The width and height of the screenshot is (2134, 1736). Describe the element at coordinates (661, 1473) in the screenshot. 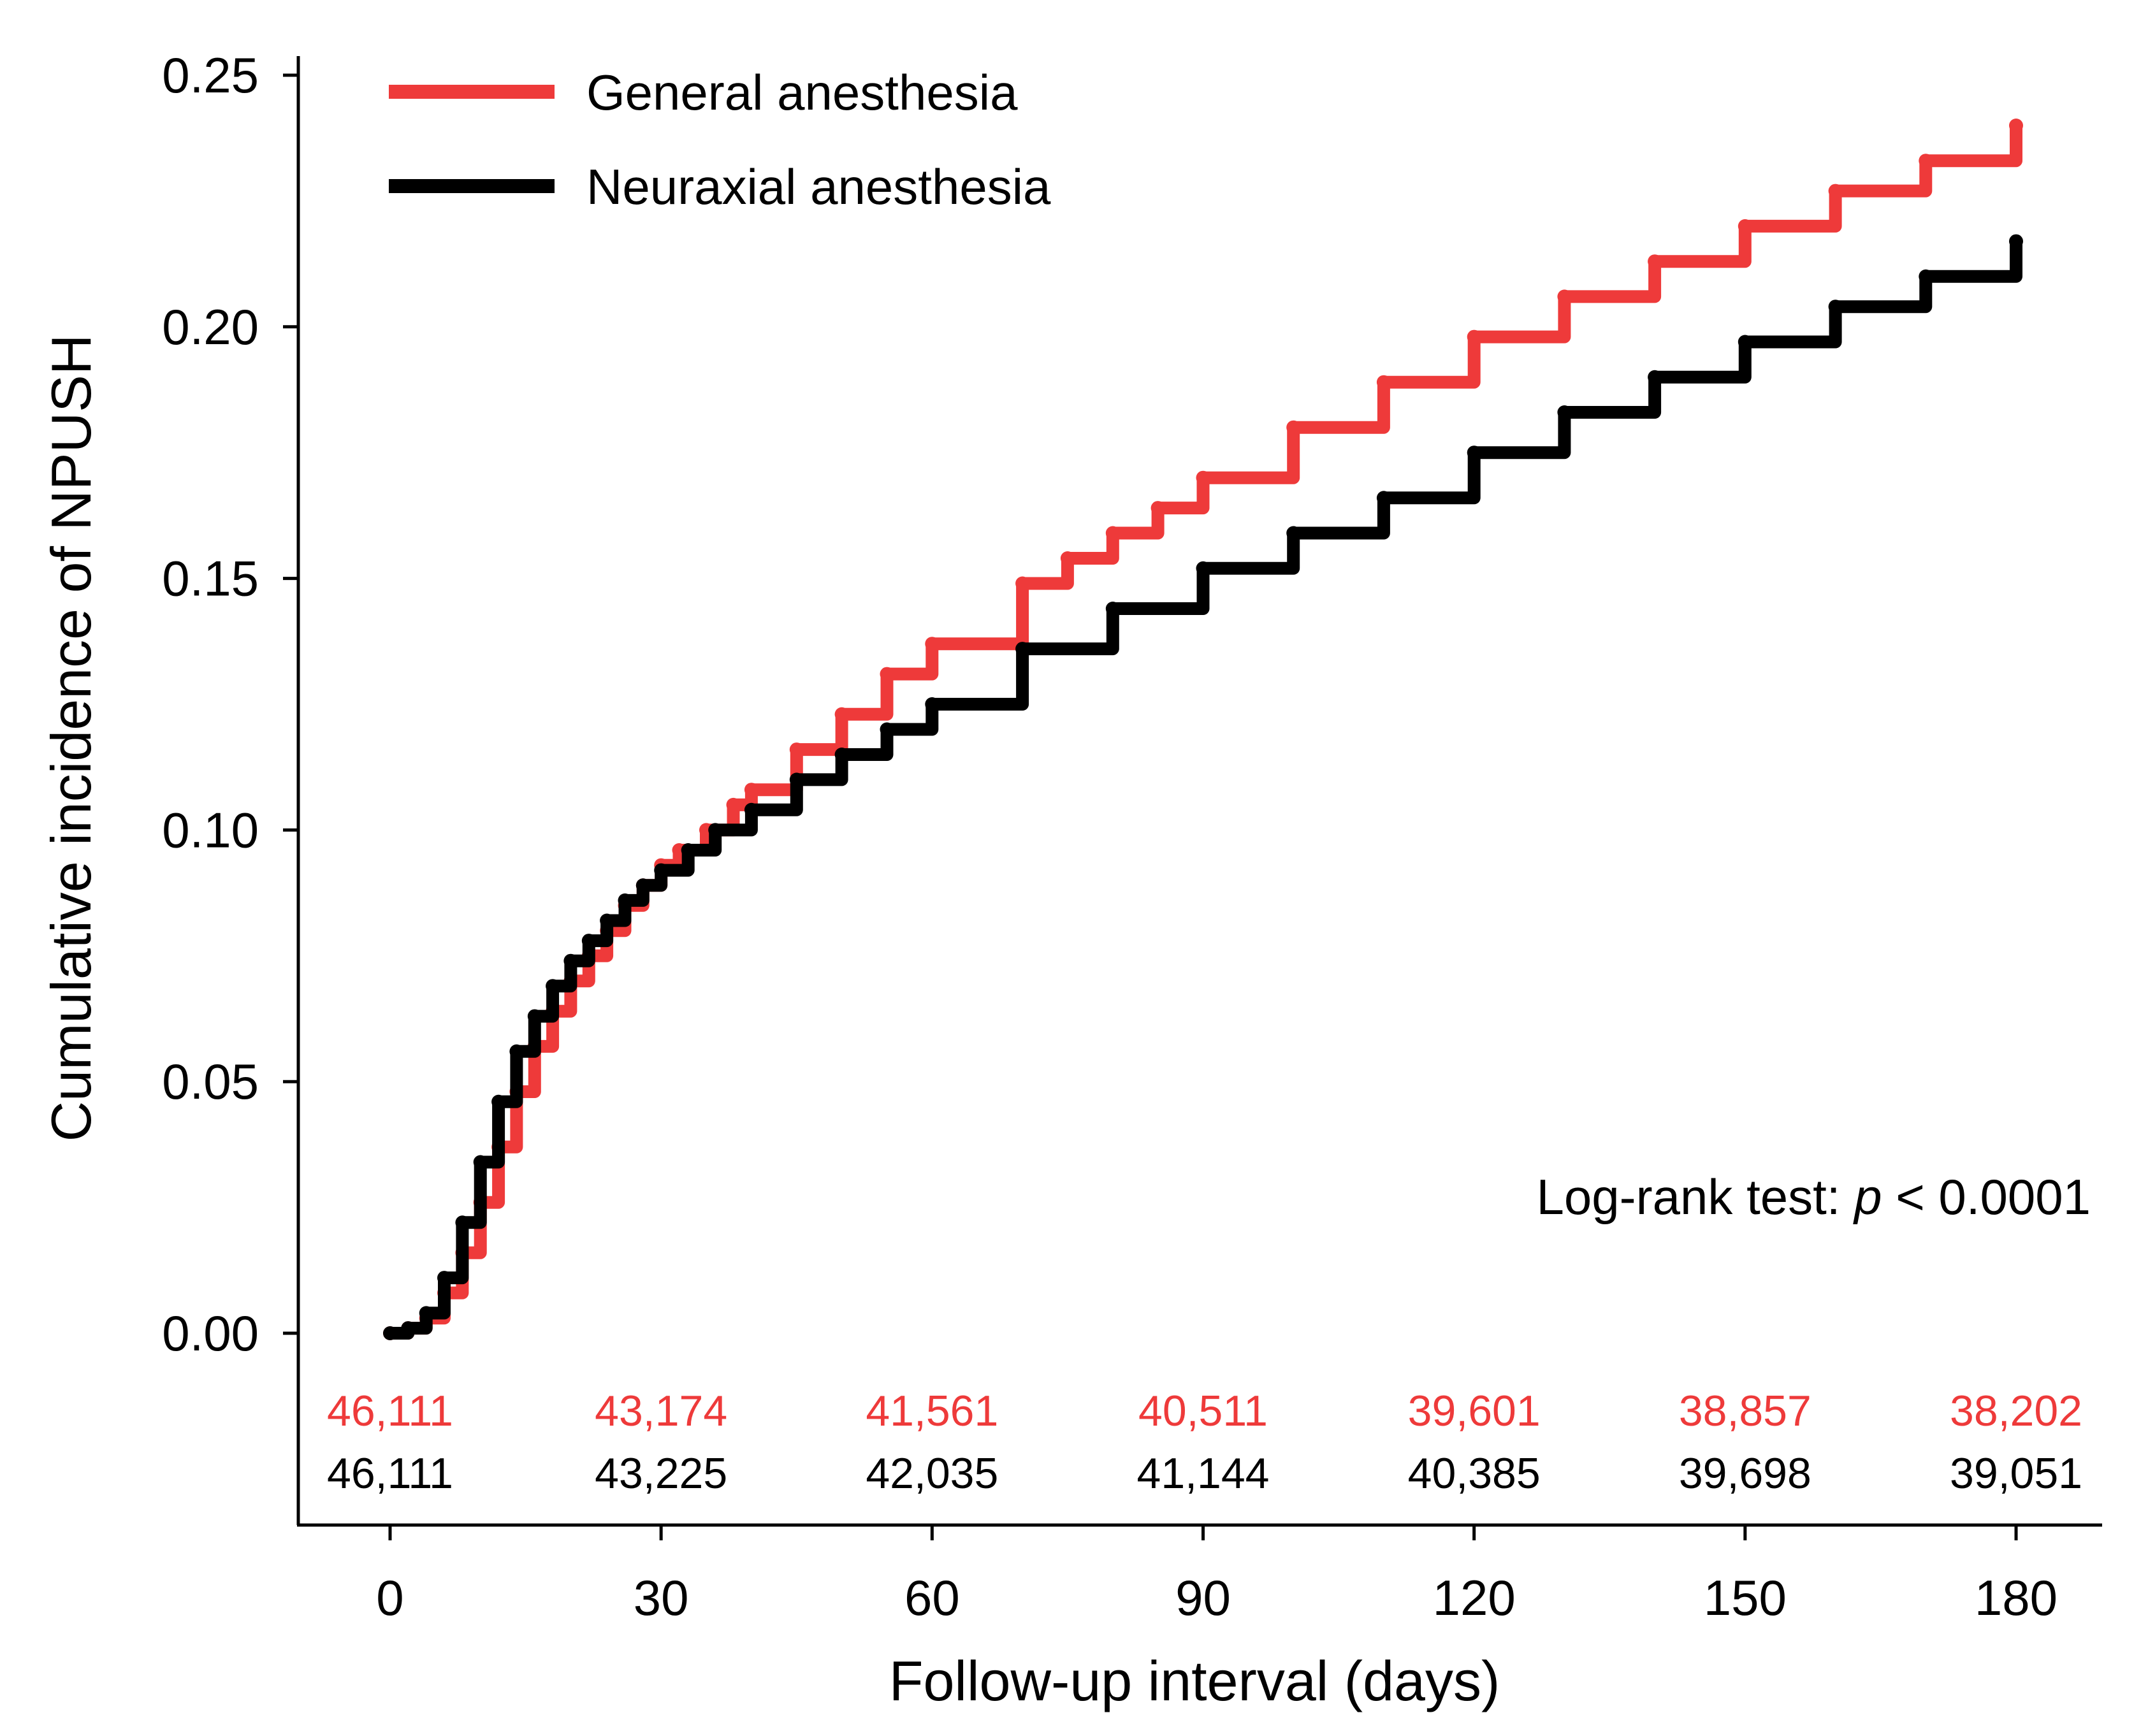

I see `number-at-risk-neuraxial: 43,225` at that location.